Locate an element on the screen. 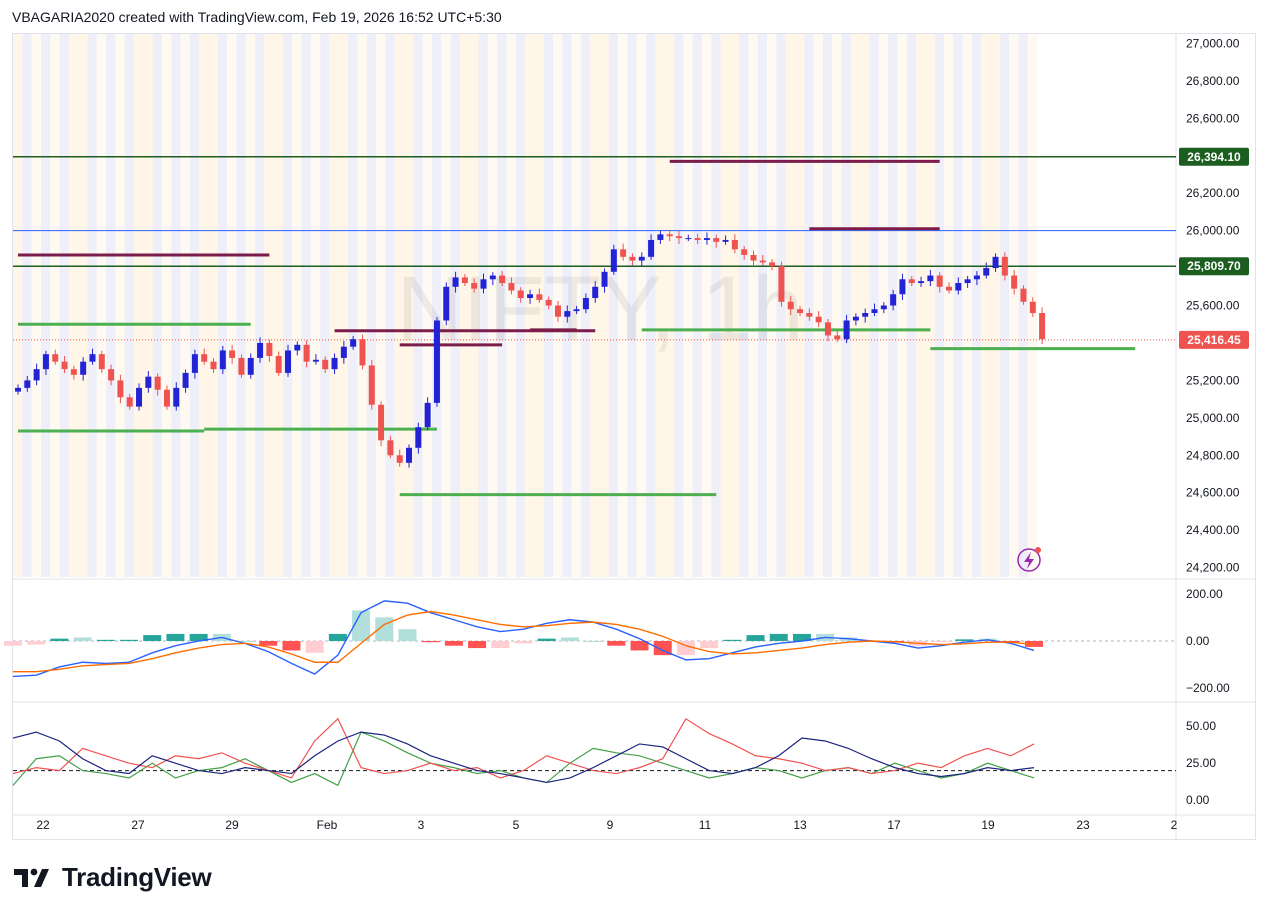  price-label-text: 25,416.45 is located at coordinates (1214, 340).